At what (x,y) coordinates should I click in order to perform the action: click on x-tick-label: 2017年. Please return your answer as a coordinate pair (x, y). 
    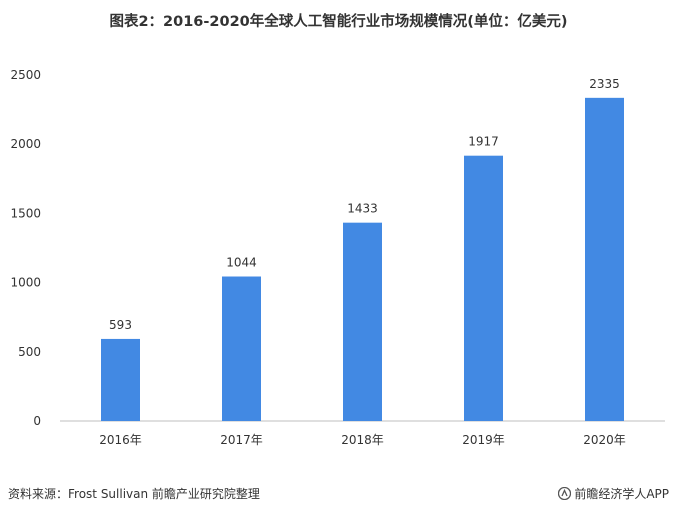
    Looking at the image, I should click on (241, 440).